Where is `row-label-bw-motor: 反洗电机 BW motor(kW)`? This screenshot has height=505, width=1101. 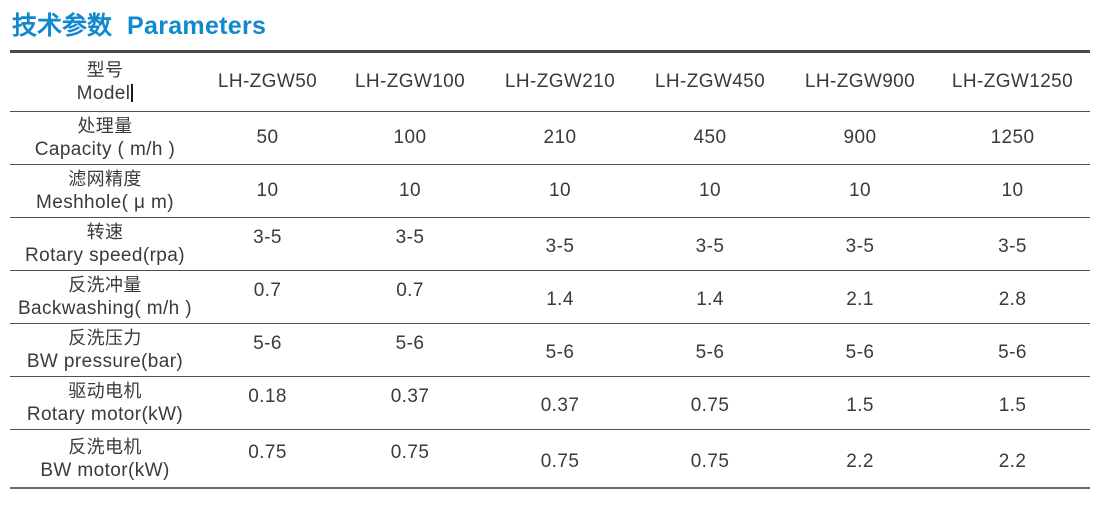
row-label-bw-motor: 反洗电机 BW motor(kW) is located at coordinates (105, 459).